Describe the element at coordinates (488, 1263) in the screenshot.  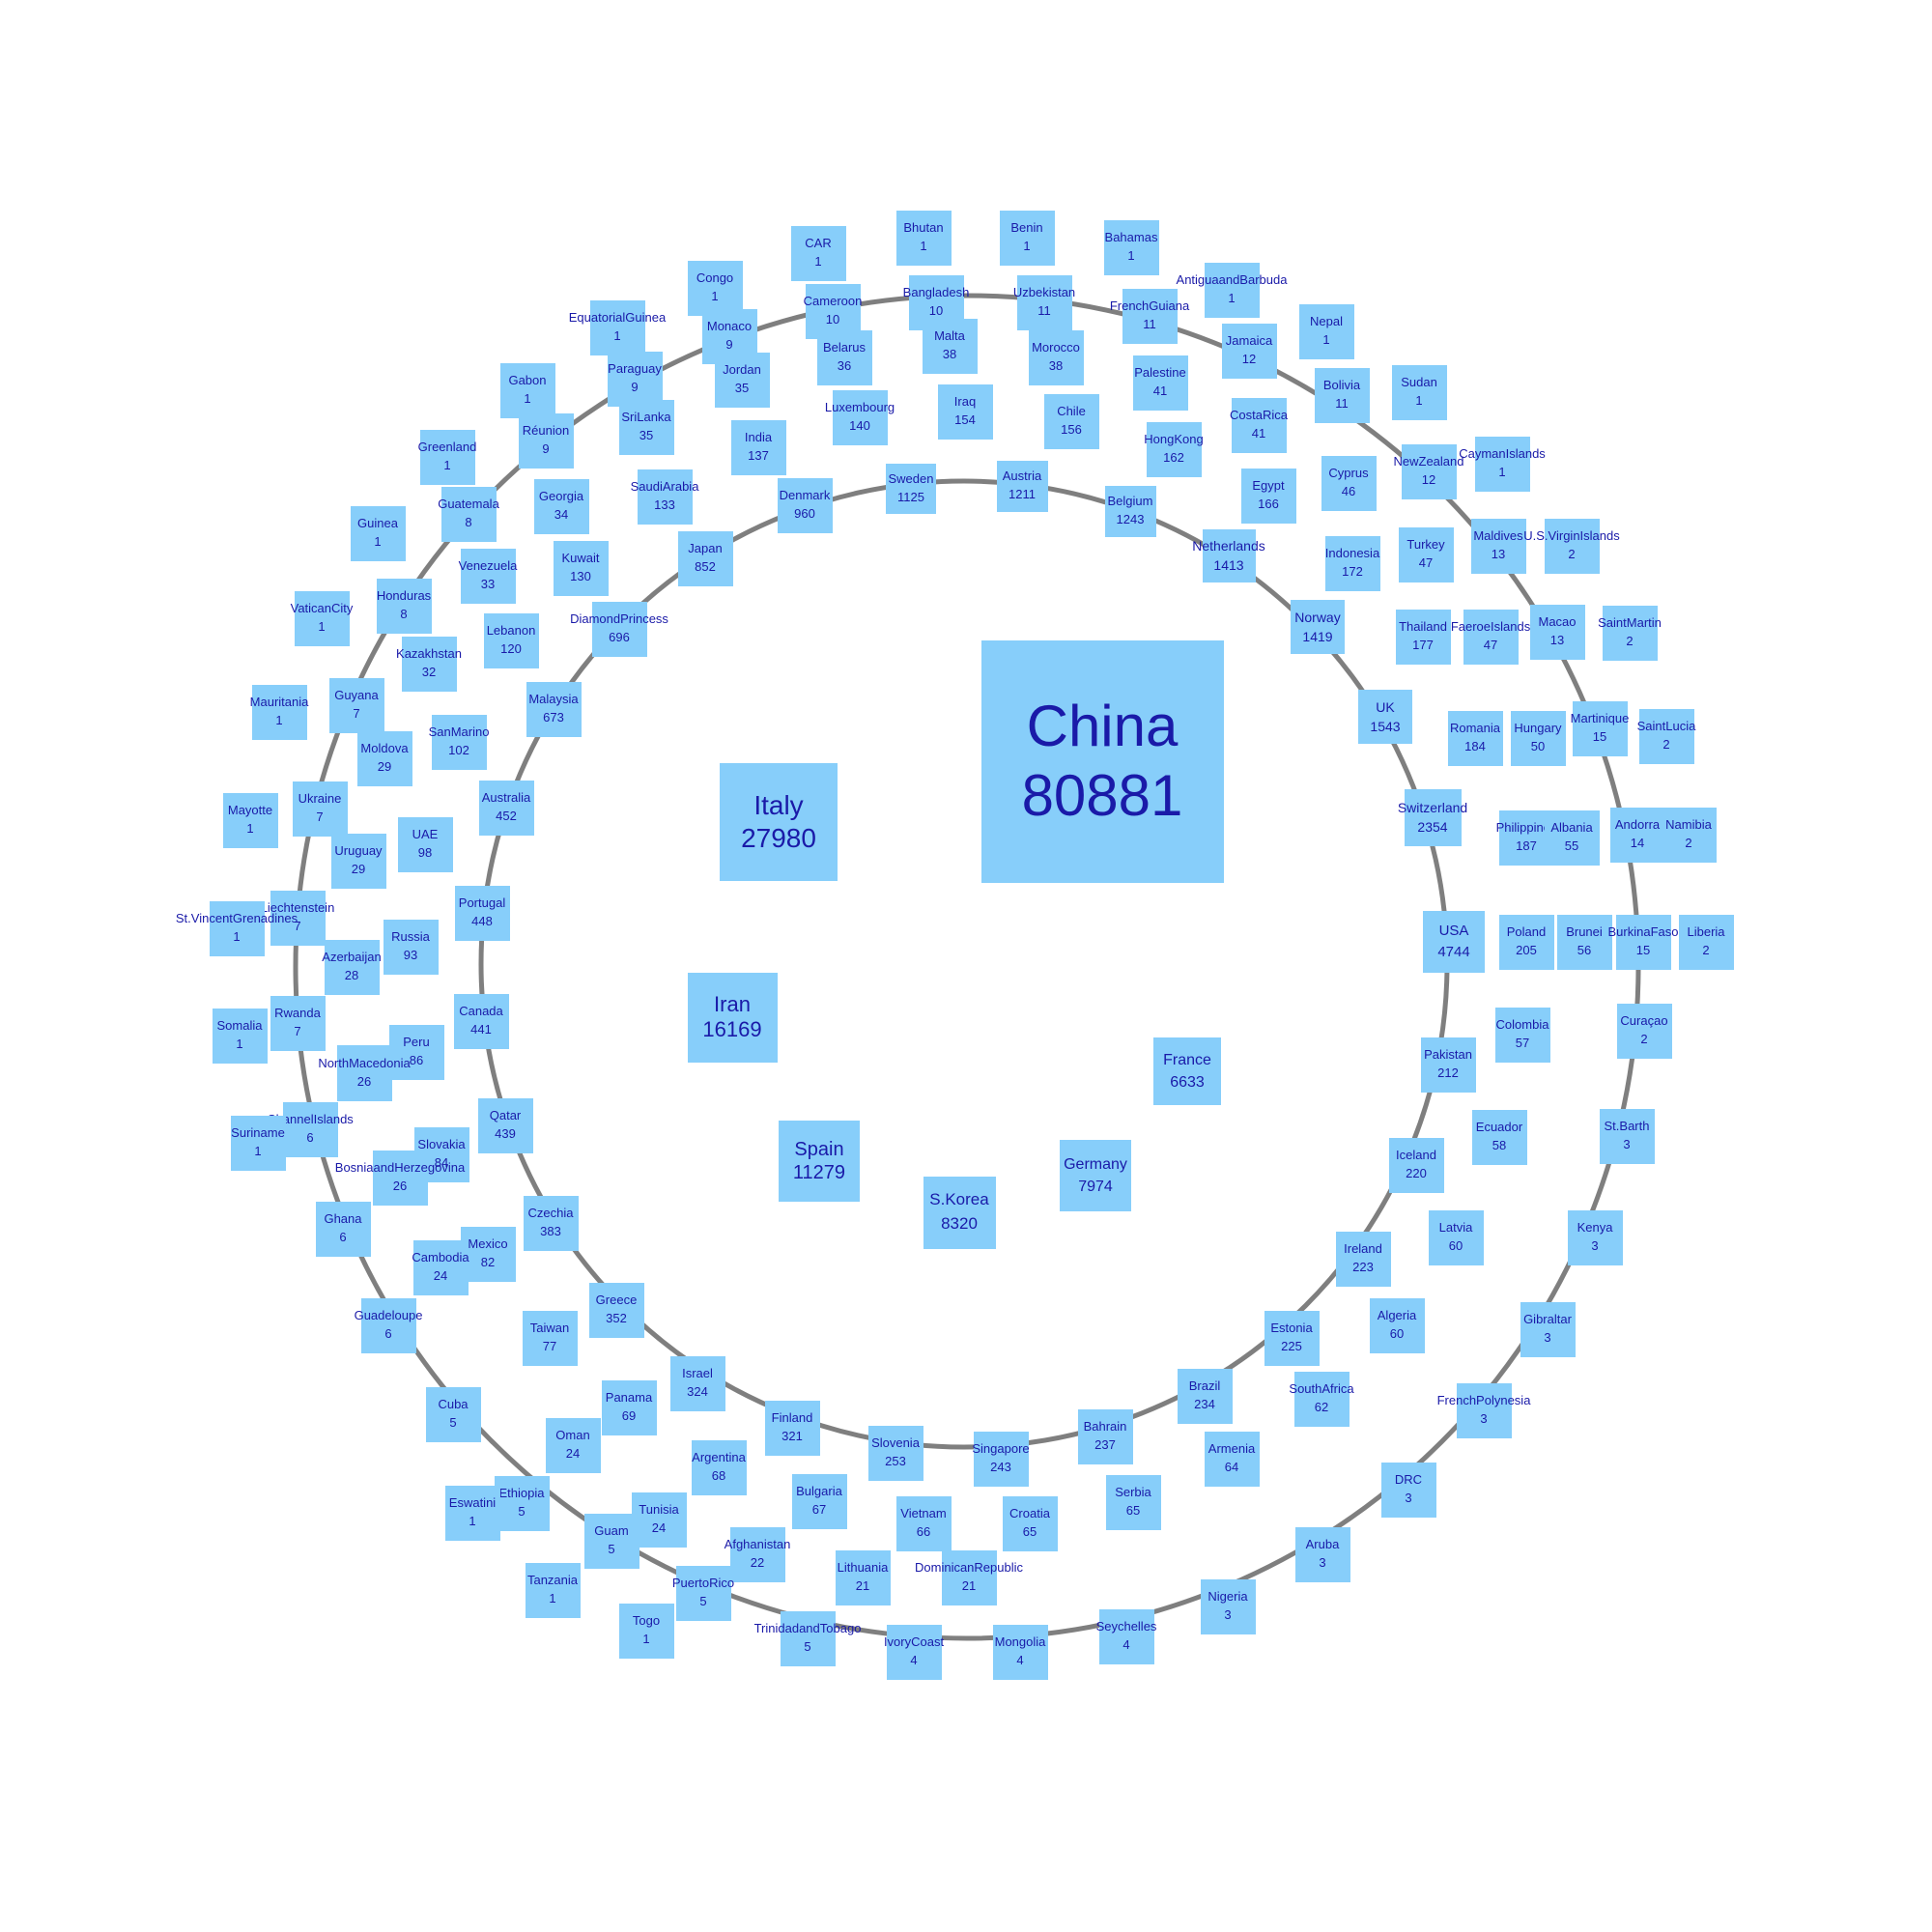
I see `case-count: 82` at that location.